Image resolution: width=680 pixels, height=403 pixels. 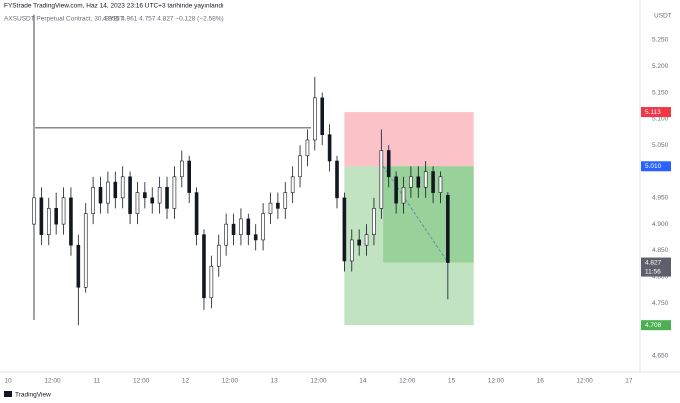 What do you see at coordinates (363, 381) in the screenshot?
I see `x-tick-label: 14` at bounding box center [363, 381].